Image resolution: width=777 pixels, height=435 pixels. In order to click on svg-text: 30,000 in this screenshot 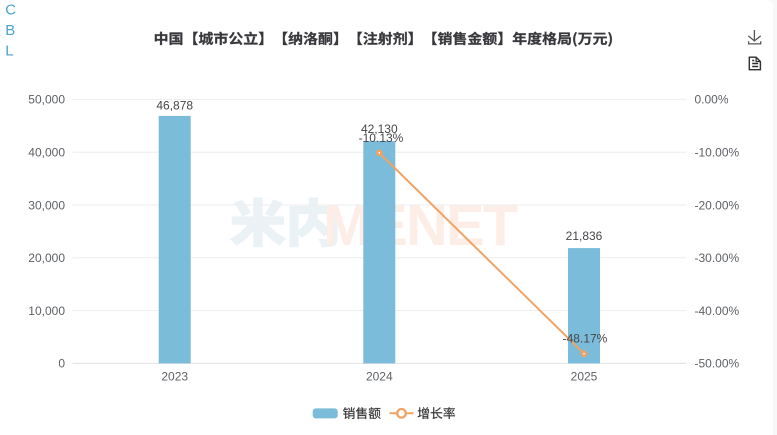, I will do `click(46, 205)`.